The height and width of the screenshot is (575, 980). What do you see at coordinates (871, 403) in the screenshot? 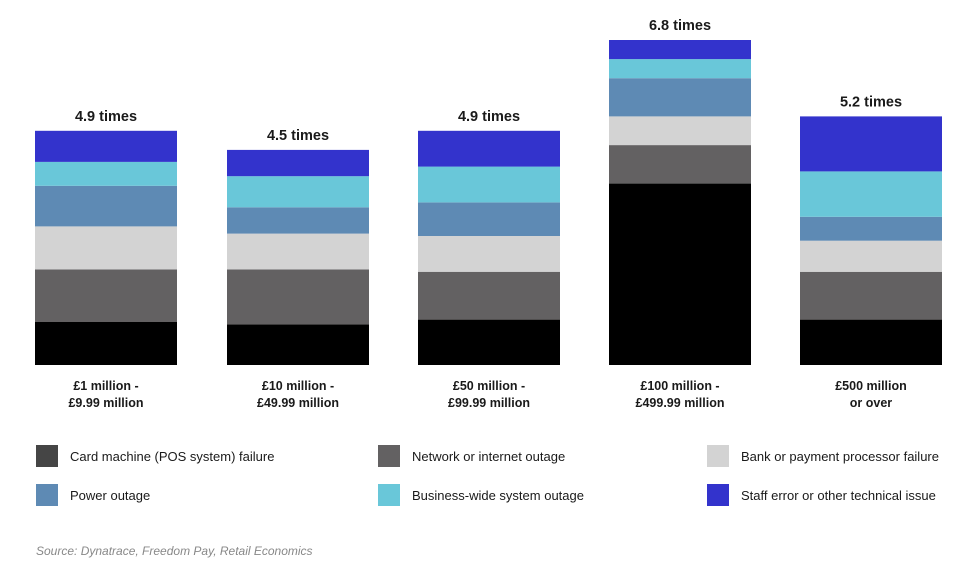
I see `category-label-5-line-2: or over` at bounding box center [871, 403].